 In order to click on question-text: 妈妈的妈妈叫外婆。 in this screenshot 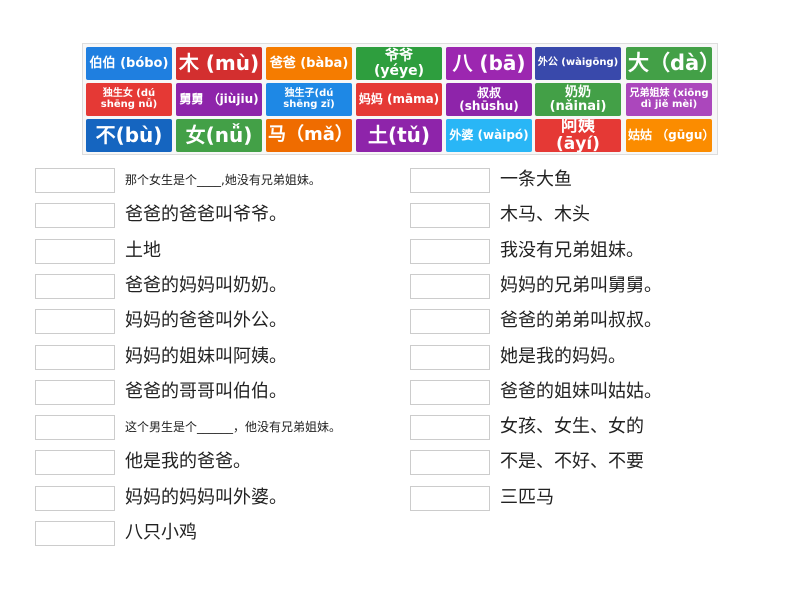, I will do `click(206, 497)`.